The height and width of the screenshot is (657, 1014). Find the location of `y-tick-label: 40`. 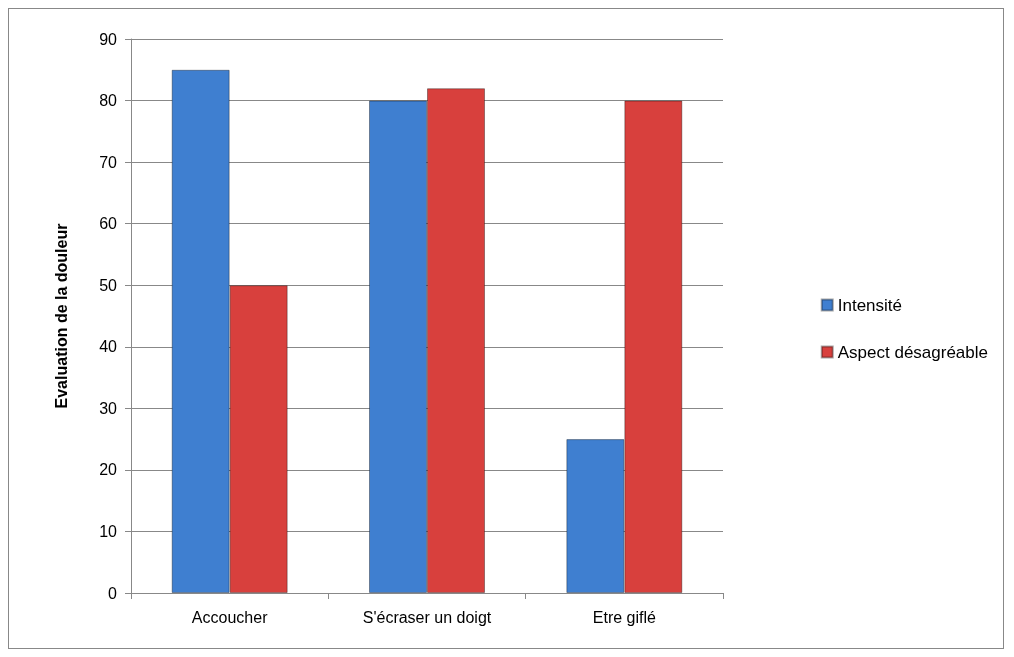

y-tick-label: 40 is located at coordinates (108, 347).